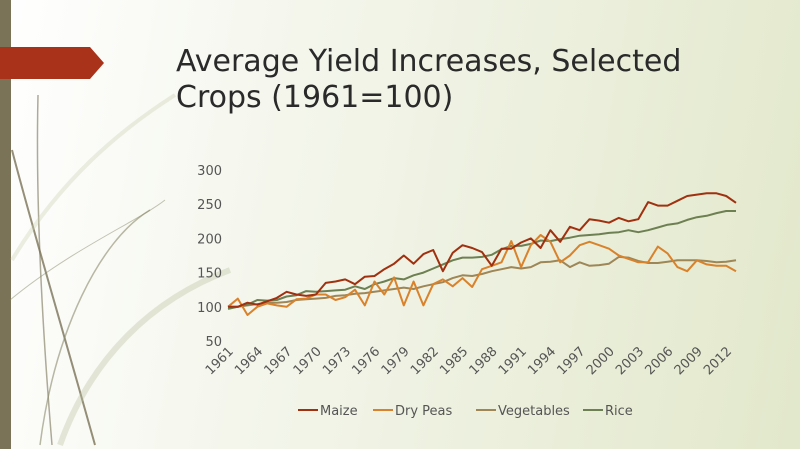  I want to click on x-tick-label: 1985, so click(454, 361).